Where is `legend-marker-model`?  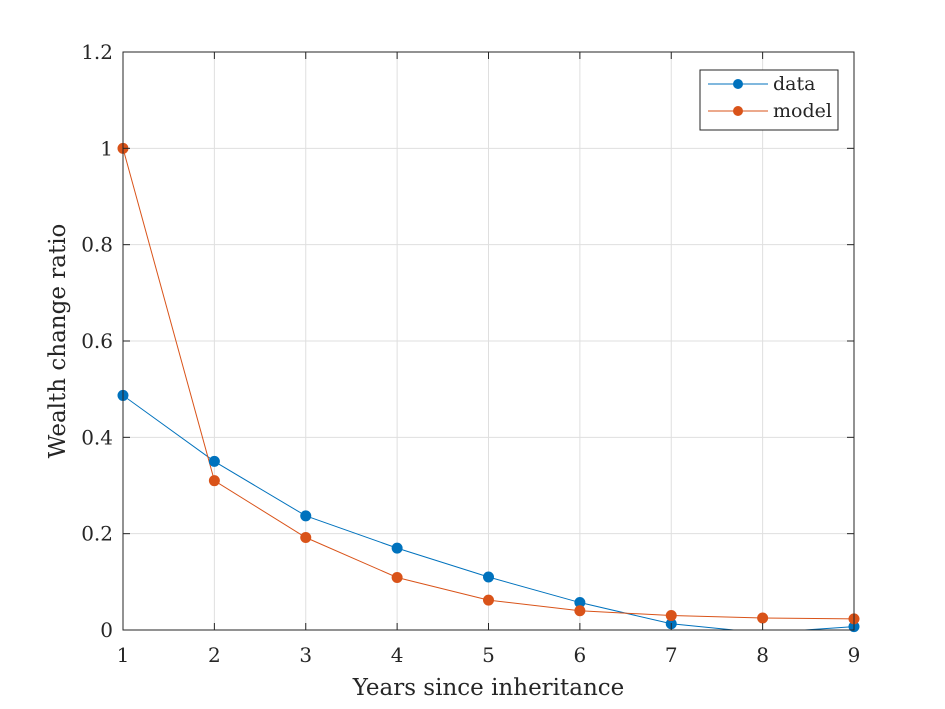
legend-marker-model is located at coordinates (738, 111).